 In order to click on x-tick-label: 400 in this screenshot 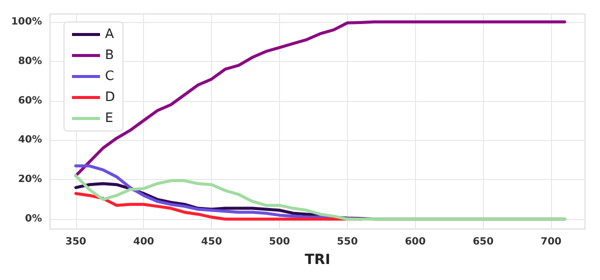, I will do `click(143, 242)`.